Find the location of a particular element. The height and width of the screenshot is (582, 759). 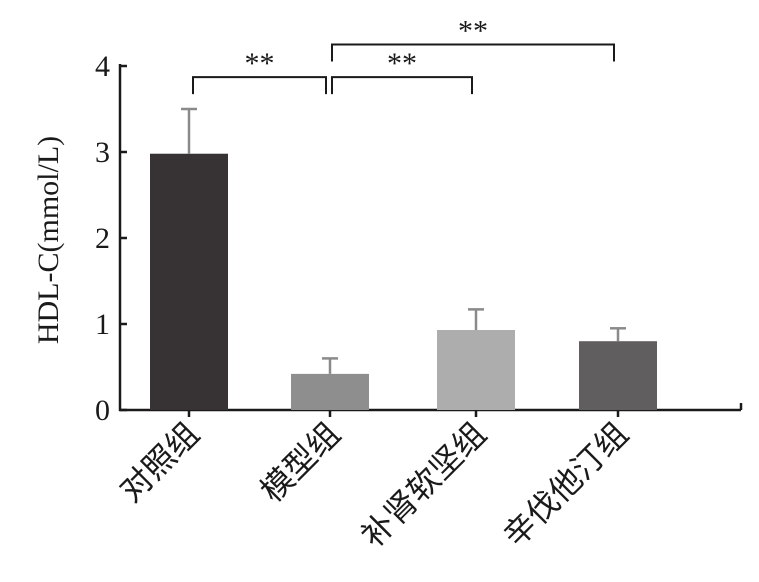

x-tick-label: 辛伐他汀组 is located at coordinates (566, 485).